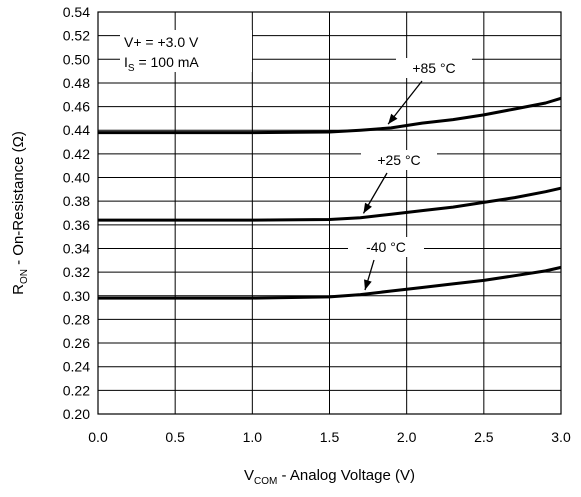 The width and height of the screenshot is (581, 497). What do you see at coordinates (76, 36) in the screenshot?
I see `y-tick-label: 0.52` at bounding box center [76, 36].